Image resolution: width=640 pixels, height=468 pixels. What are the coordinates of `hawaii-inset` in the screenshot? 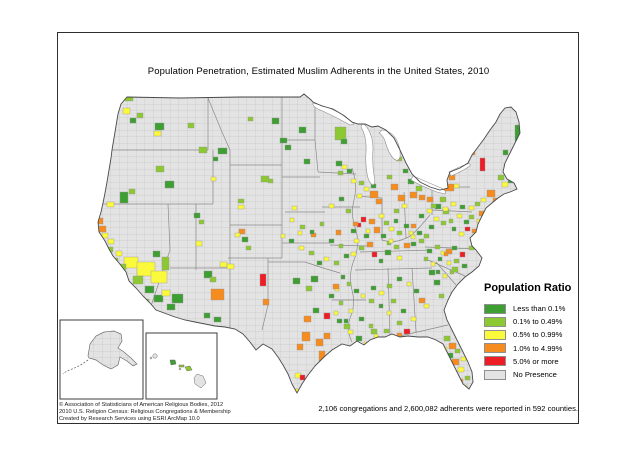 It's located at (181, 366).